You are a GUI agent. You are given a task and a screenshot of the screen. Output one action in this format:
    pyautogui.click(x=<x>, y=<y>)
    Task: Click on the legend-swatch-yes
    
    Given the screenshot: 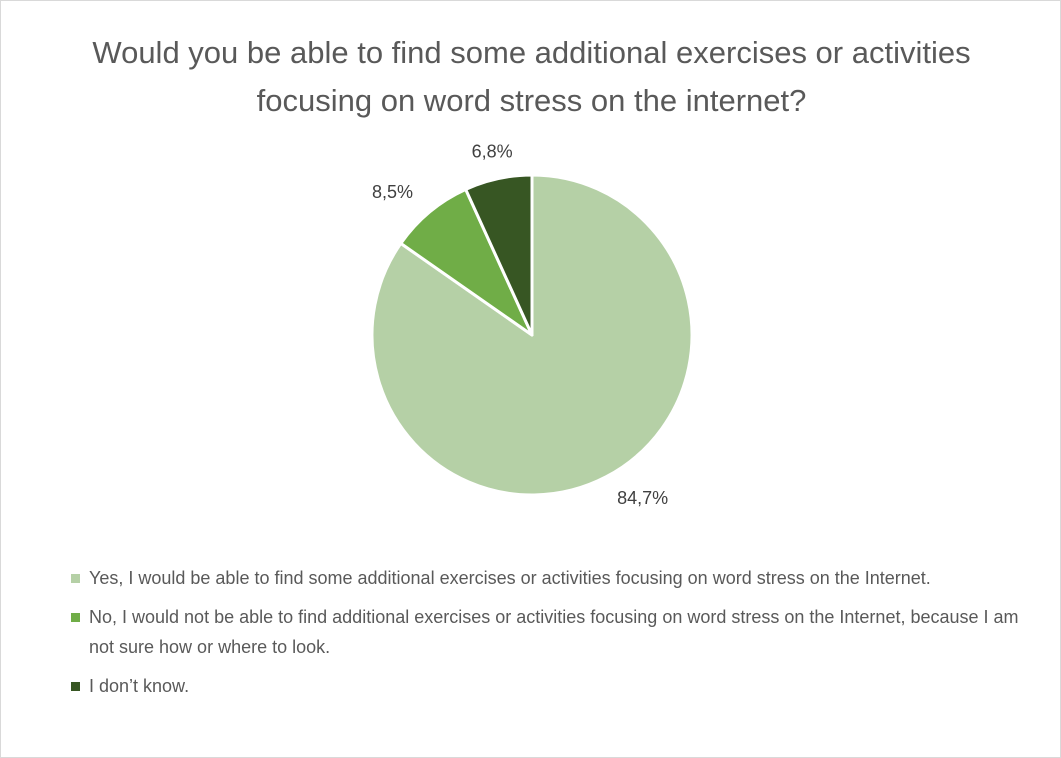 What is the action you would take?
    pyautogui.click(x=75, y=578)
    